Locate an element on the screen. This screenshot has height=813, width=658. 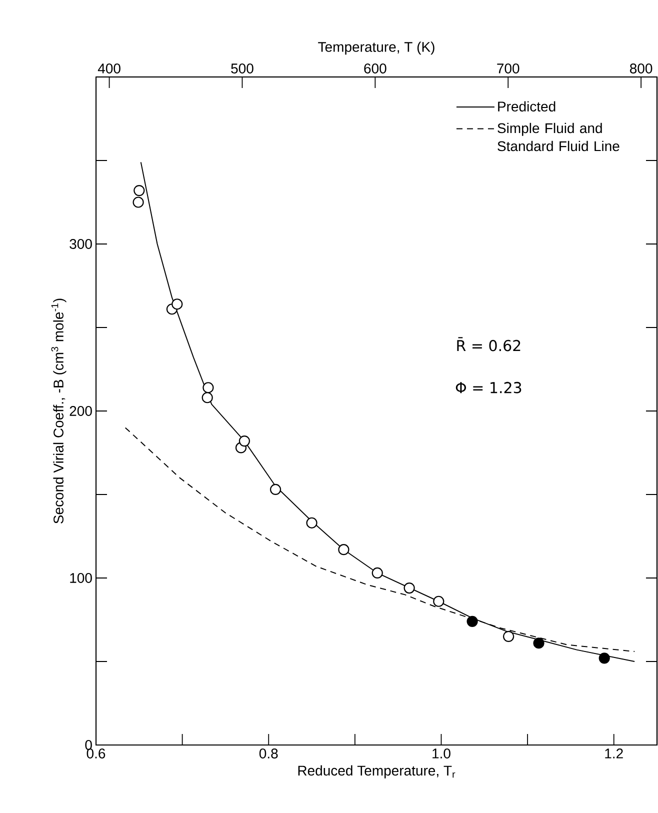
x-tick-label: 1.2 is located at coordinates (614, 753).